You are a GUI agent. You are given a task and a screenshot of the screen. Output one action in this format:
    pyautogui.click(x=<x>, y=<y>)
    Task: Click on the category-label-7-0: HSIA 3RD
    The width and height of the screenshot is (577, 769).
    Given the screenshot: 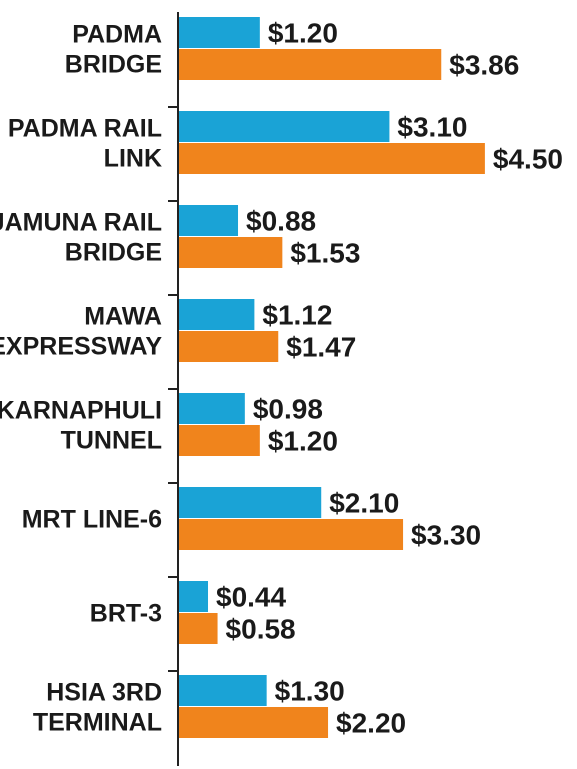 What is the action you would take?
    pyautogui.click(x=104, y=693)
    